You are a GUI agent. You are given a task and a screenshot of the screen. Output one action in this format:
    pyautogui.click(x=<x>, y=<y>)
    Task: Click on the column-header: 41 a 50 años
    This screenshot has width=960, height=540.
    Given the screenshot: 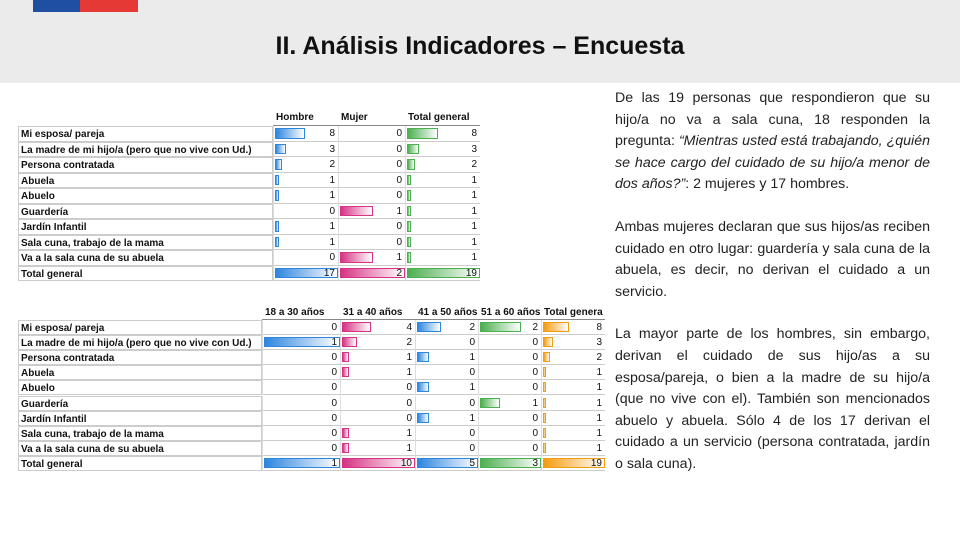 What is the action you would take?
    pyautogui.click(x=446, y=312)
    